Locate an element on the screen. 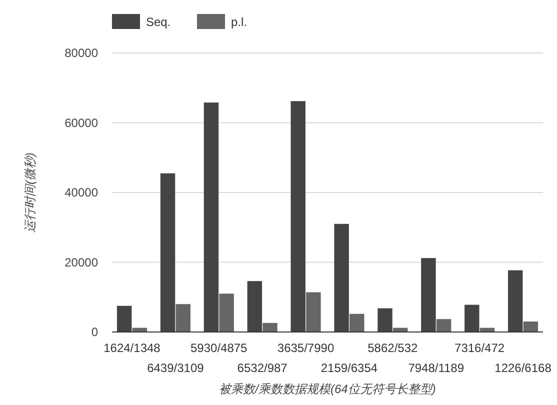 The height and width of the screenshot is (405, 557). legend-label: Seq. is located at coordinates (158, 22).